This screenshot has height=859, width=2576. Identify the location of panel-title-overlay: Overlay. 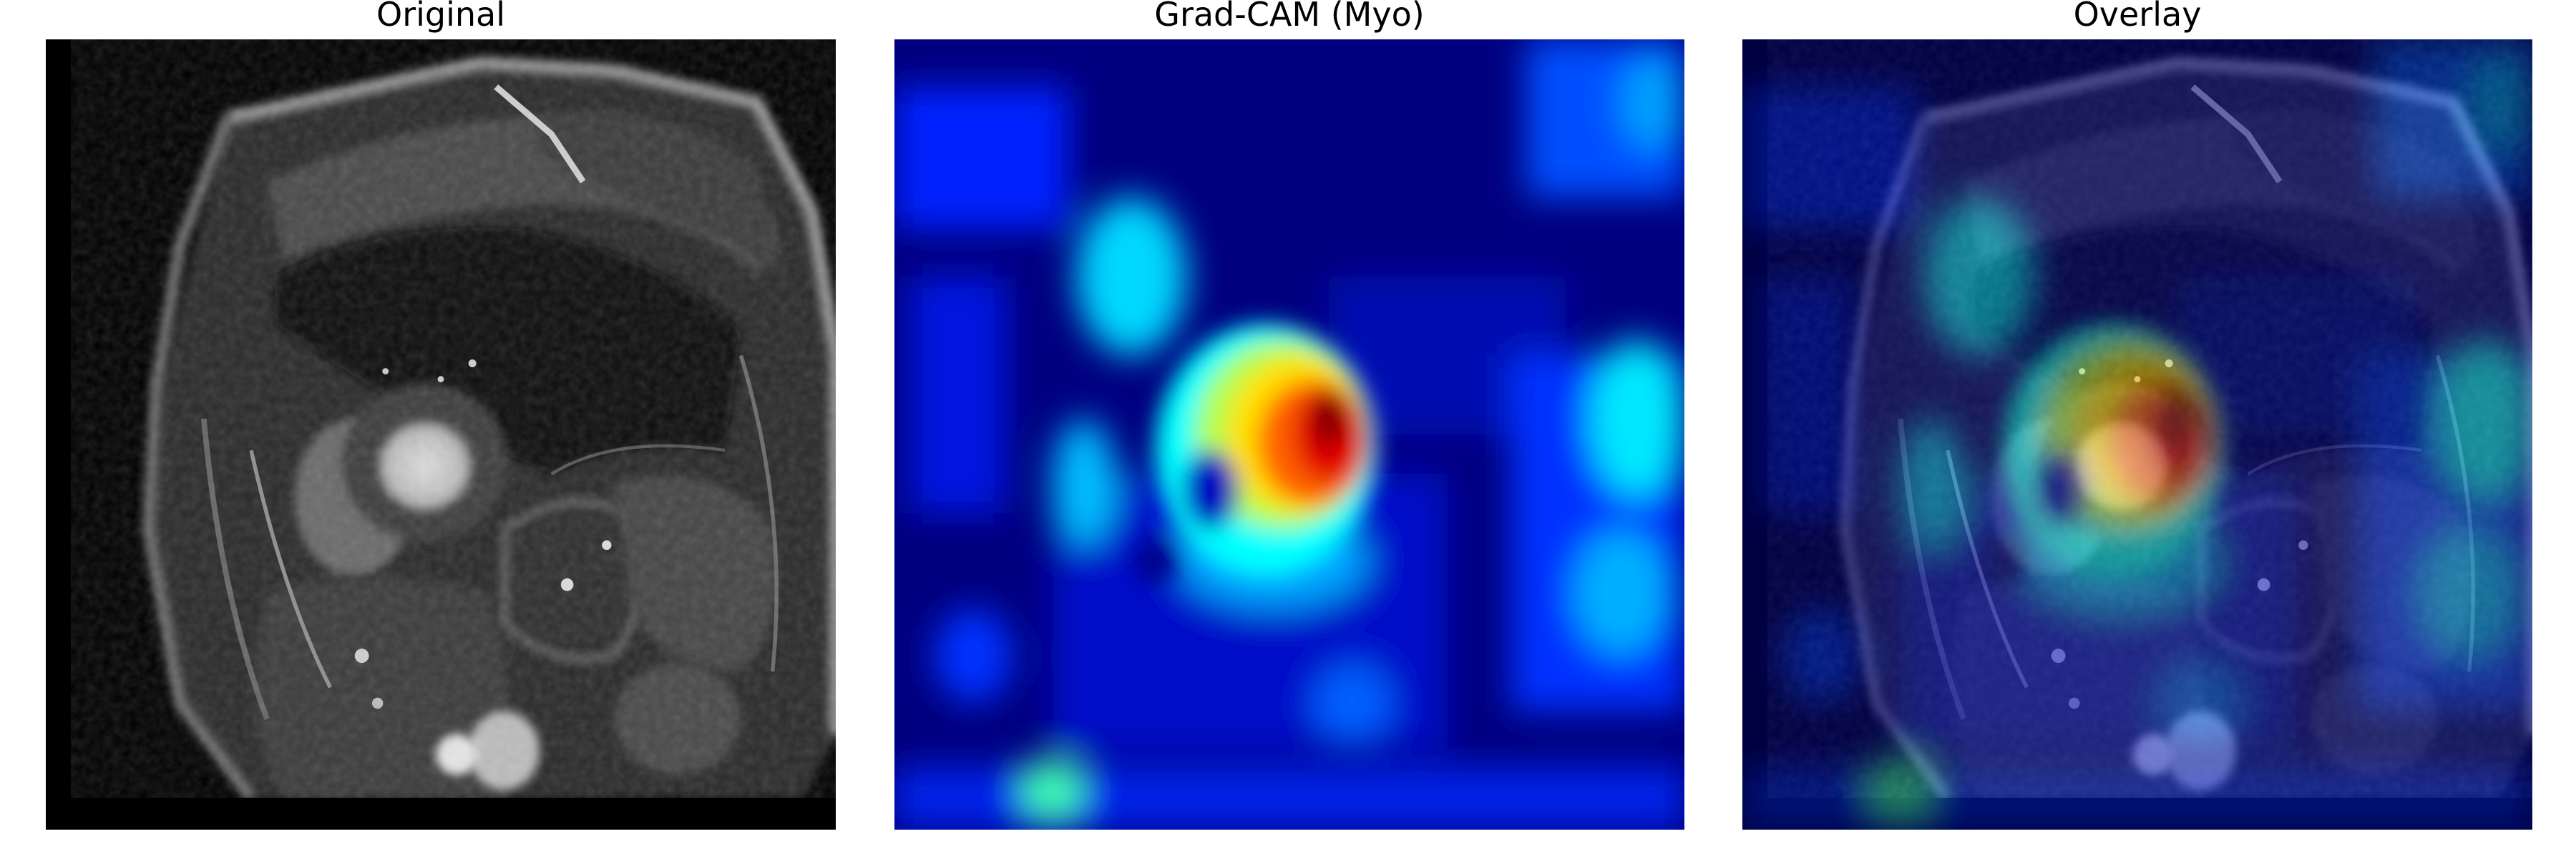
(2137, 17).